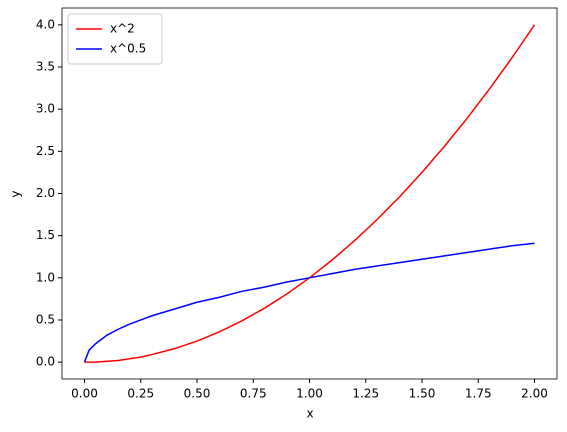 This screenshot has width=567, height=432. I want to click on legend-label: x^2, so click(122, 29).